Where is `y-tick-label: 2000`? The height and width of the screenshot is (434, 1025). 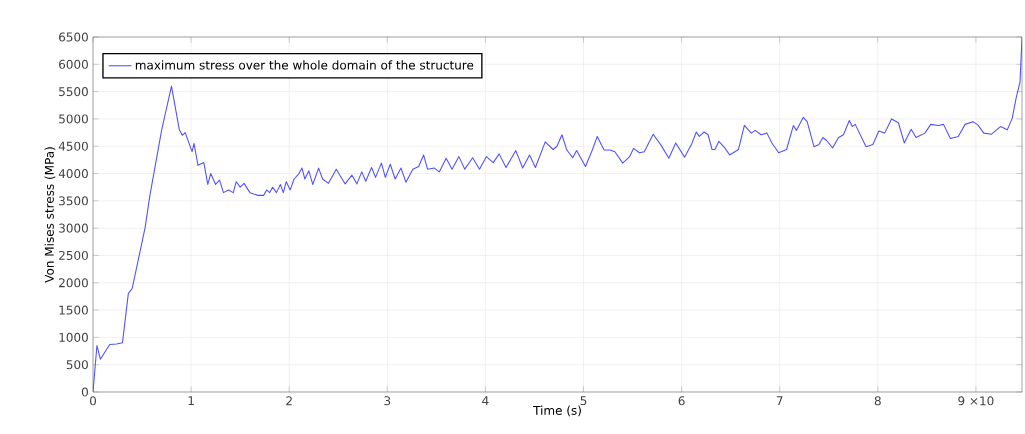 y-tick-label: 2000 is located at coordinates (73, 283).